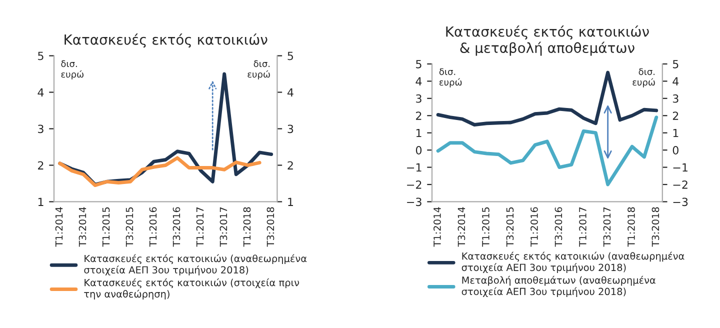 The width and height of the screenshot is (720, 328). Describe the element at coordinates (559, 287) in the screenshot. I see `legend-label: Μεταβολή αποθεμάτων (αναθεωρημένα στοιχεία ΑΕΠ 3ου τριμήνου 2018)` at that location.